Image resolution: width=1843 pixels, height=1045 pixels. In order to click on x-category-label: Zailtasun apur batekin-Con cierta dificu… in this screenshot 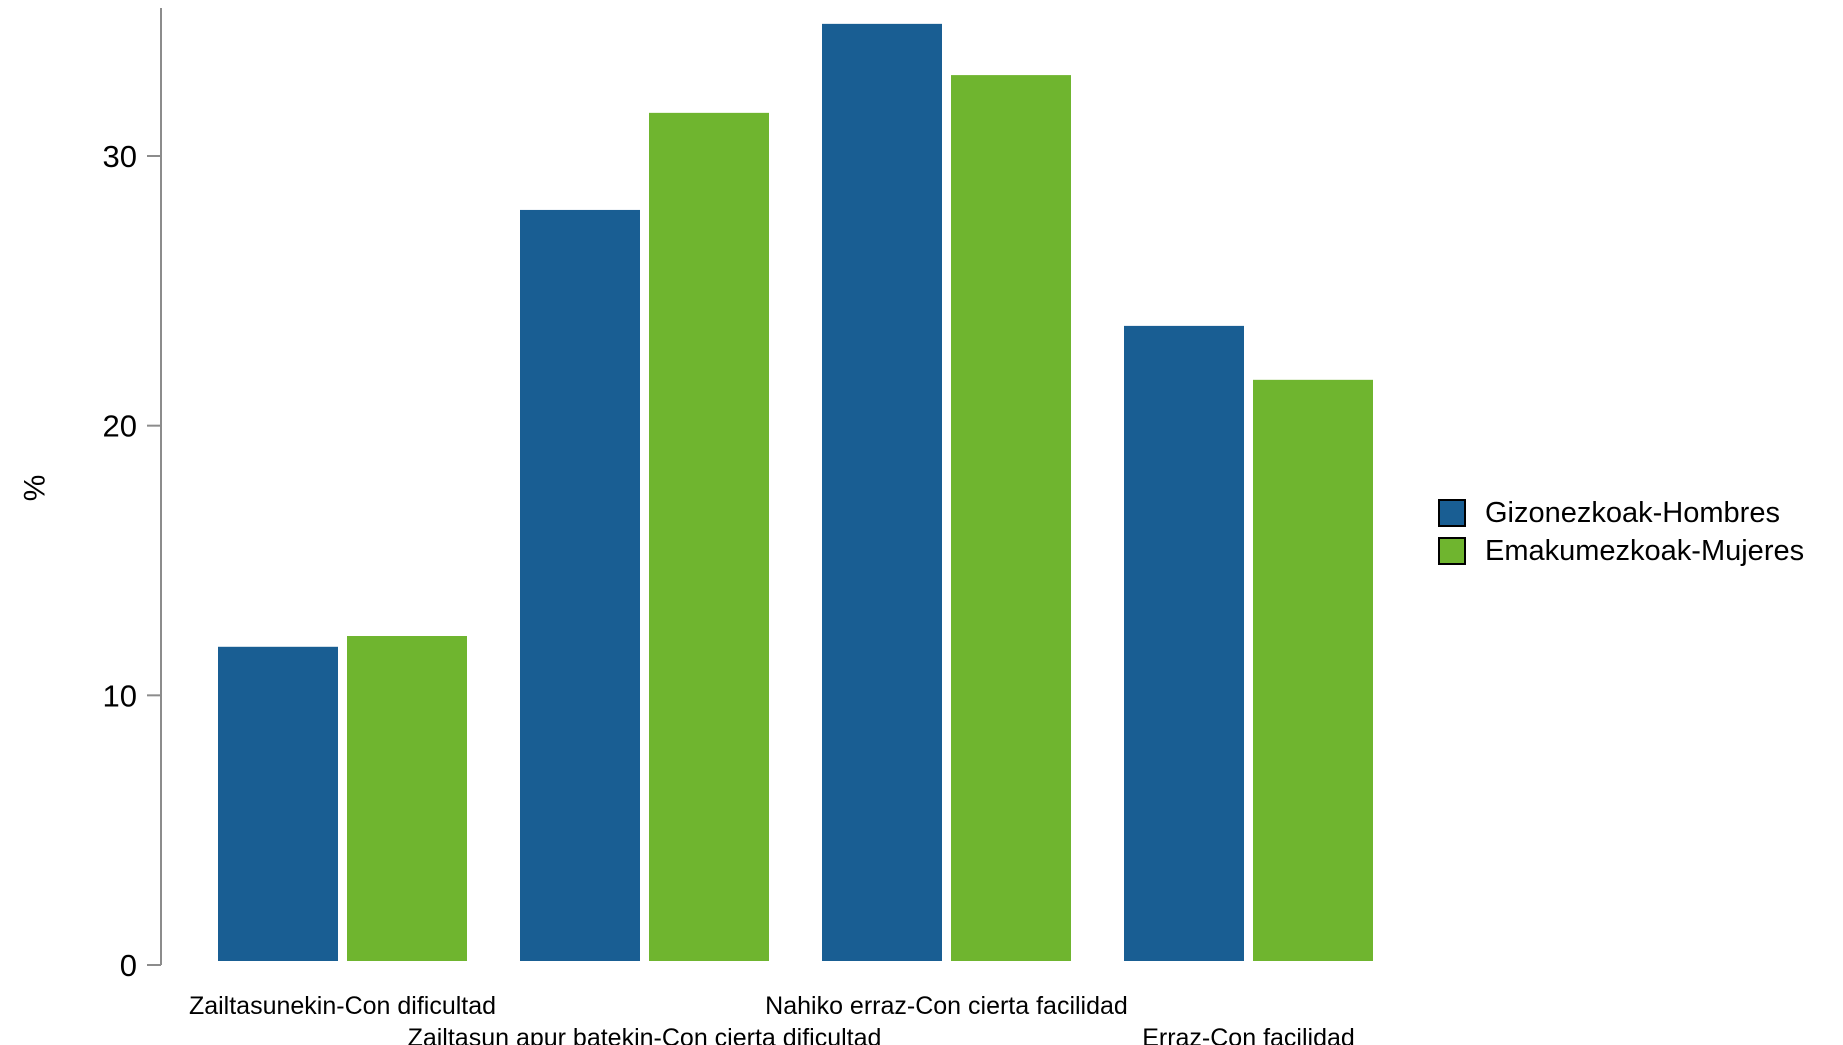, I will do `click(645, 1034)`.